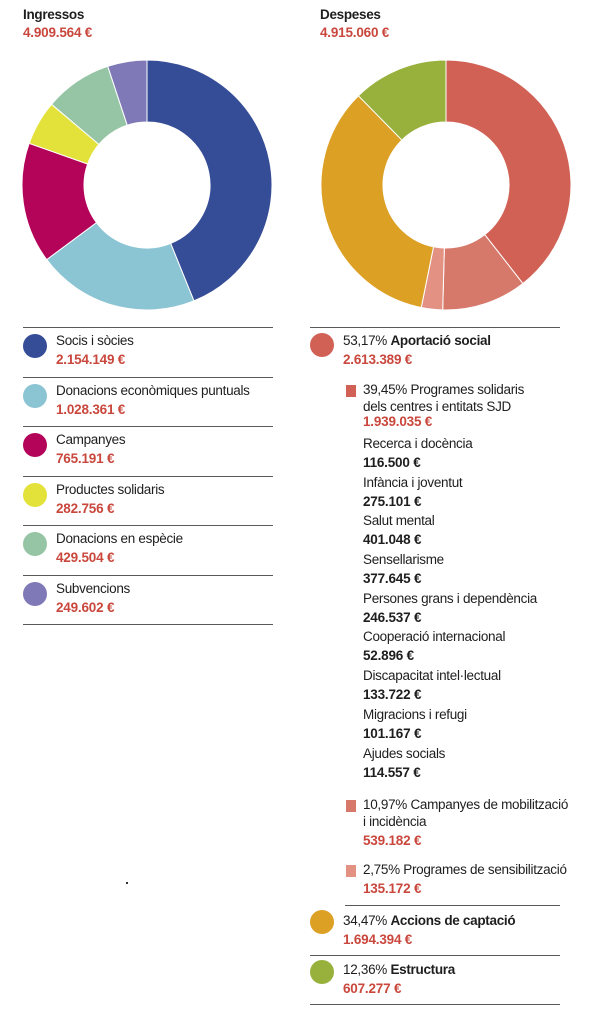 This screenshot has width=595, height=1024. What do you see at coordinates (395, 821) in the screenshot?
I see `sub-name-line2: i incidència` at bounding box center [395, 821].